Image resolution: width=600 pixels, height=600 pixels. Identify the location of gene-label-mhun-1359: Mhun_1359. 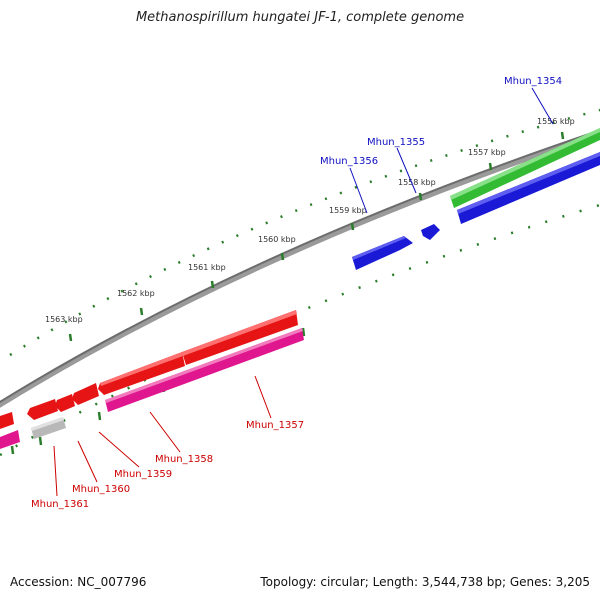
(143, 474).